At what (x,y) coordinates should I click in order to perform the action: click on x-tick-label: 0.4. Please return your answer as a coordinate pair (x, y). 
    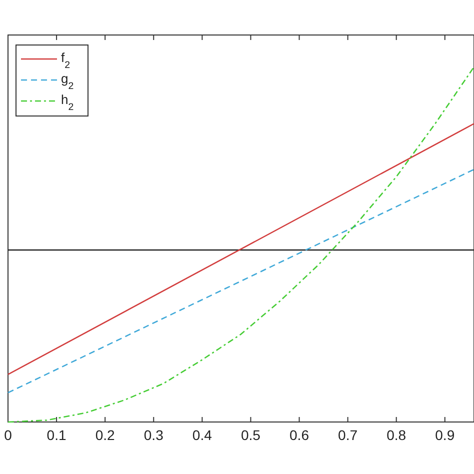
    Looking at the image, I should click on (202, 435).